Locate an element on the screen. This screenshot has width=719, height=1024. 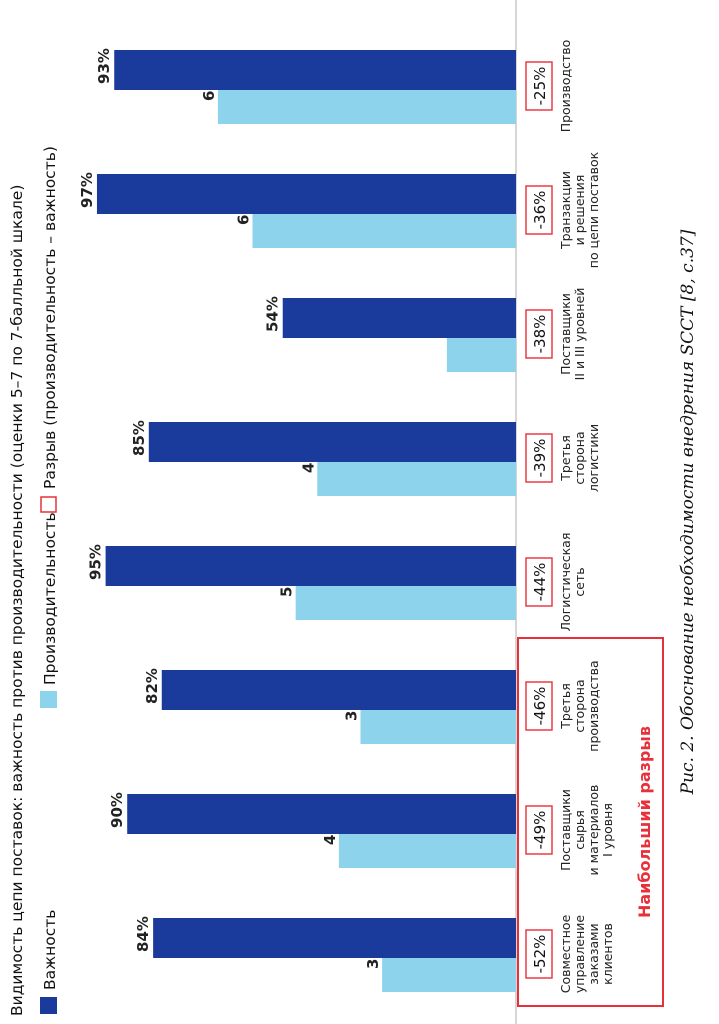
category-label: клиентов is located at coordinates (607, 954).